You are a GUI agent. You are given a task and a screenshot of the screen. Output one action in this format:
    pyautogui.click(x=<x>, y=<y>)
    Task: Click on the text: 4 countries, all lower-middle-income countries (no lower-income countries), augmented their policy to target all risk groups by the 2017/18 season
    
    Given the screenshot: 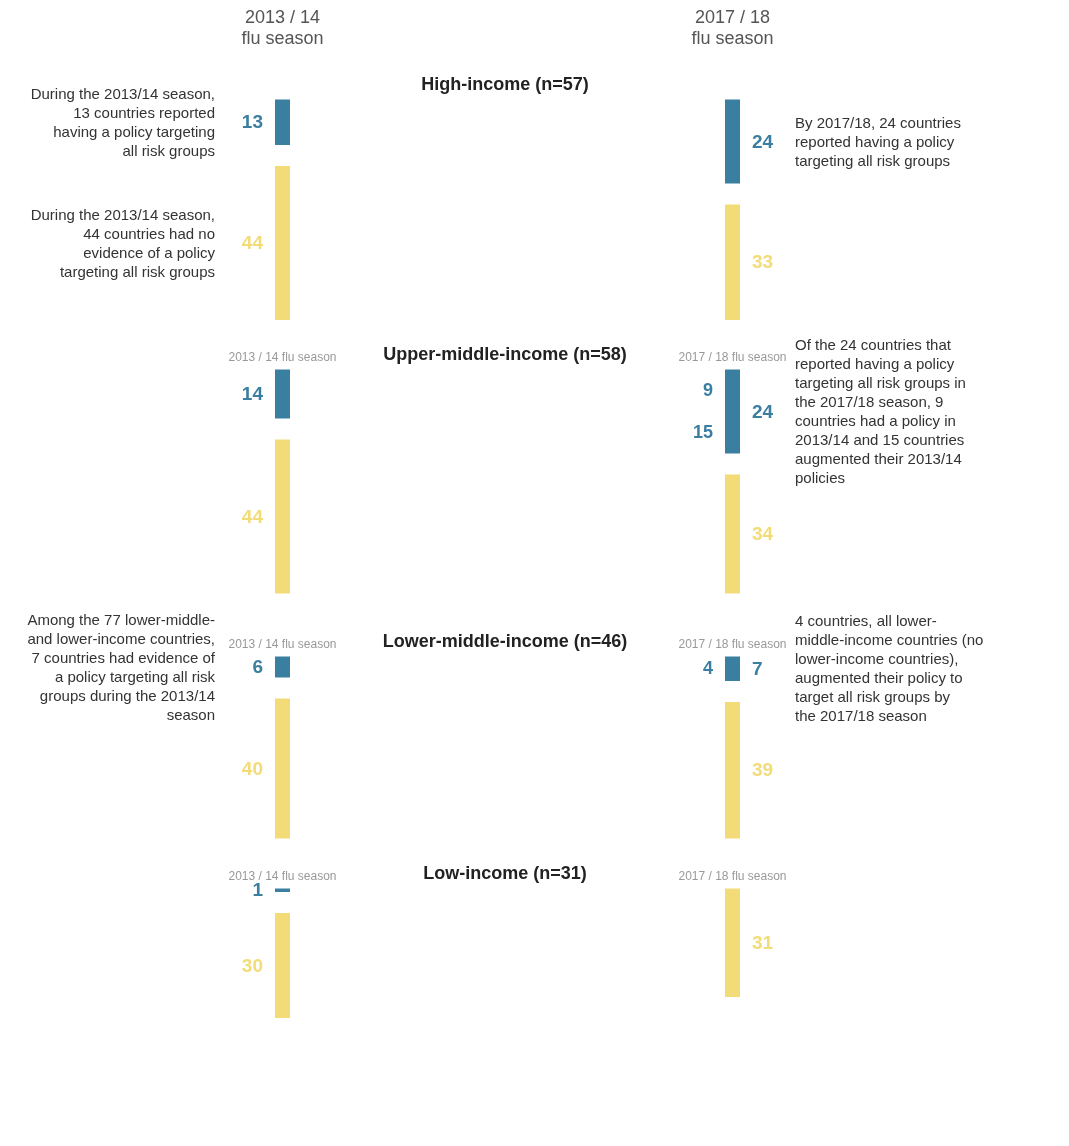 What is the action you would take?
    pyautogui.click(x=889, y=668)
    